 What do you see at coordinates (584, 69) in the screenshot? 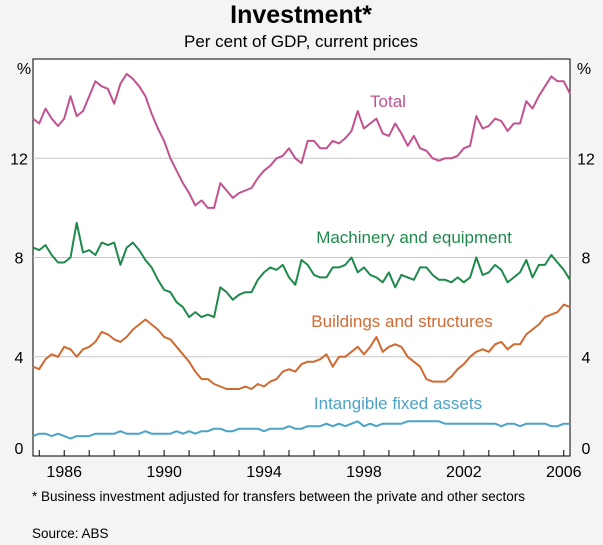
I see `y-unit-right: %` at bounding box center [584, 69].